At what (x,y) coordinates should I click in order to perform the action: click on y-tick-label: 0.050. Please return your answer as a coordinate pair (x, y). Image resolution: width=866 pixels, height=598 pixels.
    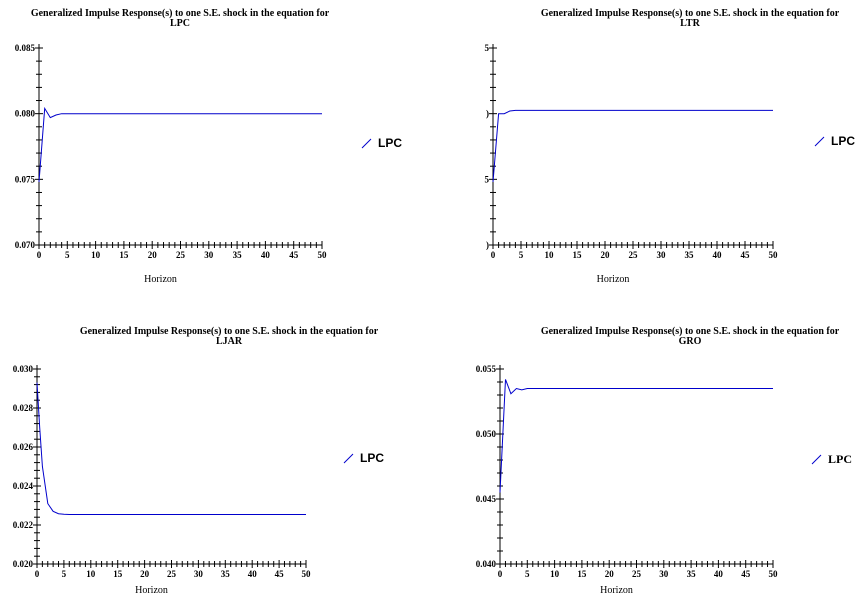
    Looking at the image, I should click on (486, 434).